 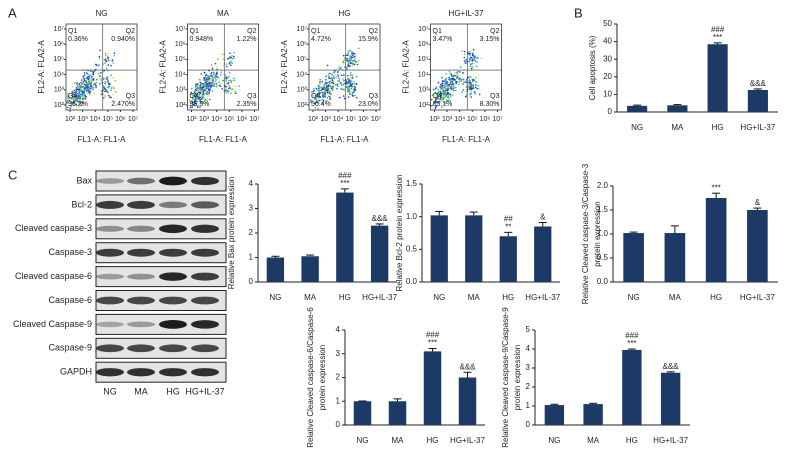 What do you see at coordinates (373, 31) in the screenshot?
I see `quadrant-name: Q2` at bounding box center [373, 31].